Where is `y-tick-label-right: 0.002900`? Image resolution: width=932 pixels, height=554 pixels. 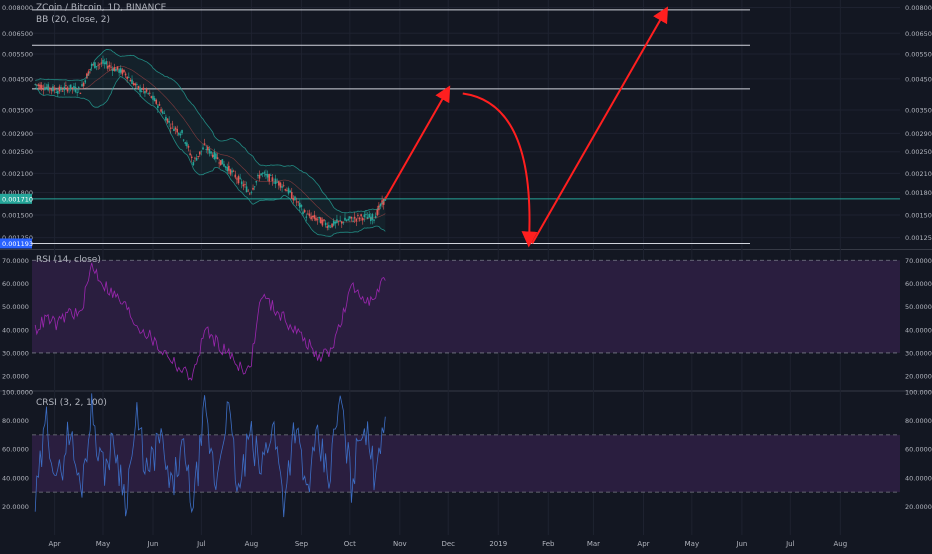
y-tick-label-right: 0.002900 is located at coordinates (918, 134).